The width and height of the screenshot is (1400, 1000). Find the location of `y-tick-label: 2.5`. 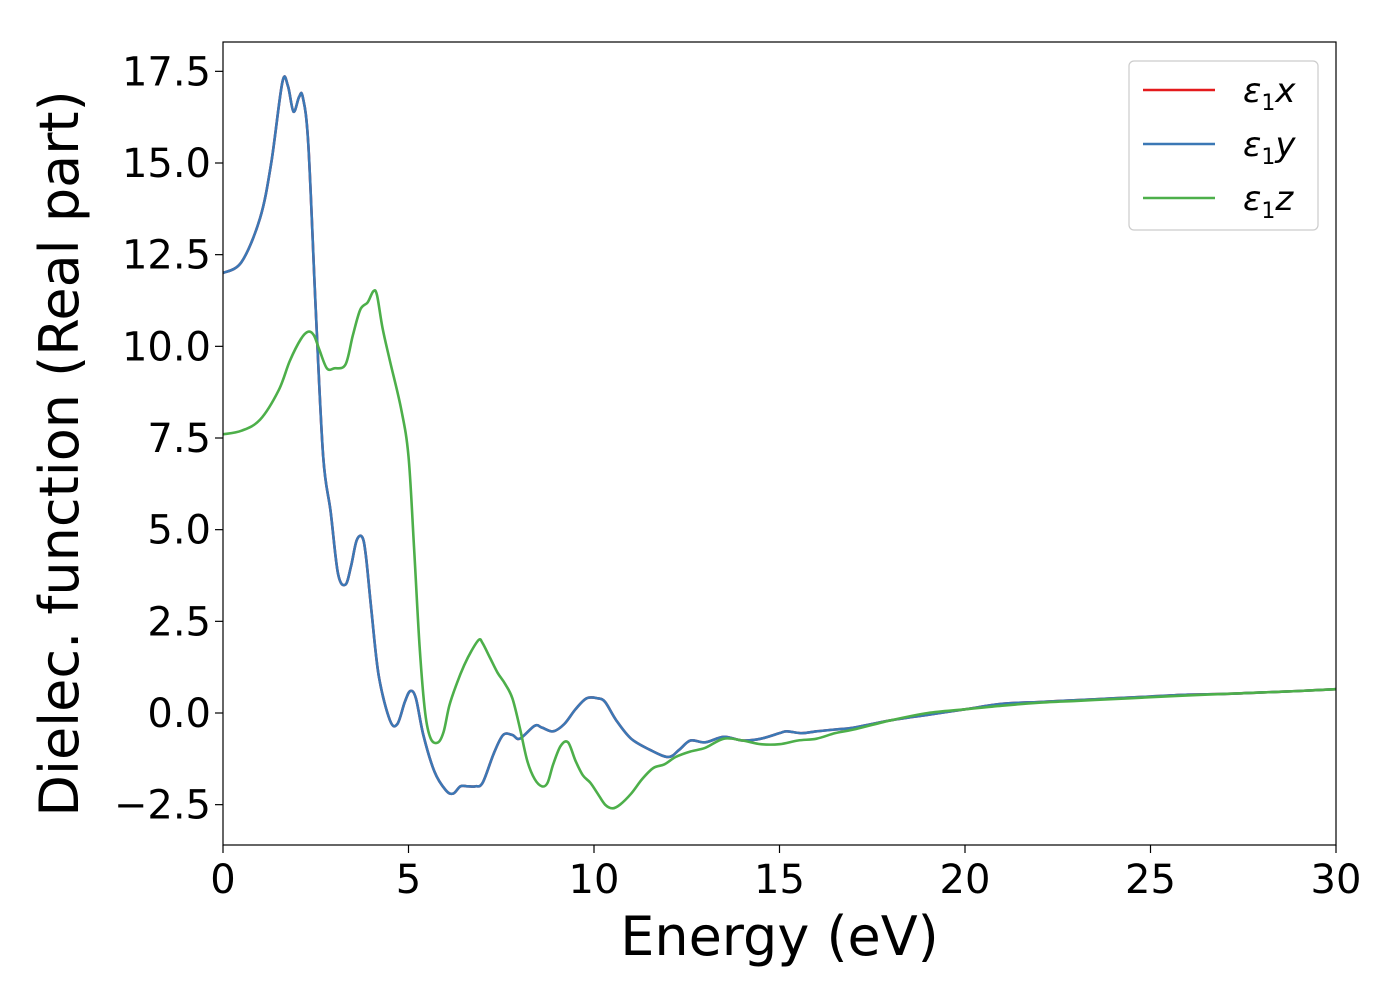

y-tick-label: 2.5 is located at coordinates (179, 622).